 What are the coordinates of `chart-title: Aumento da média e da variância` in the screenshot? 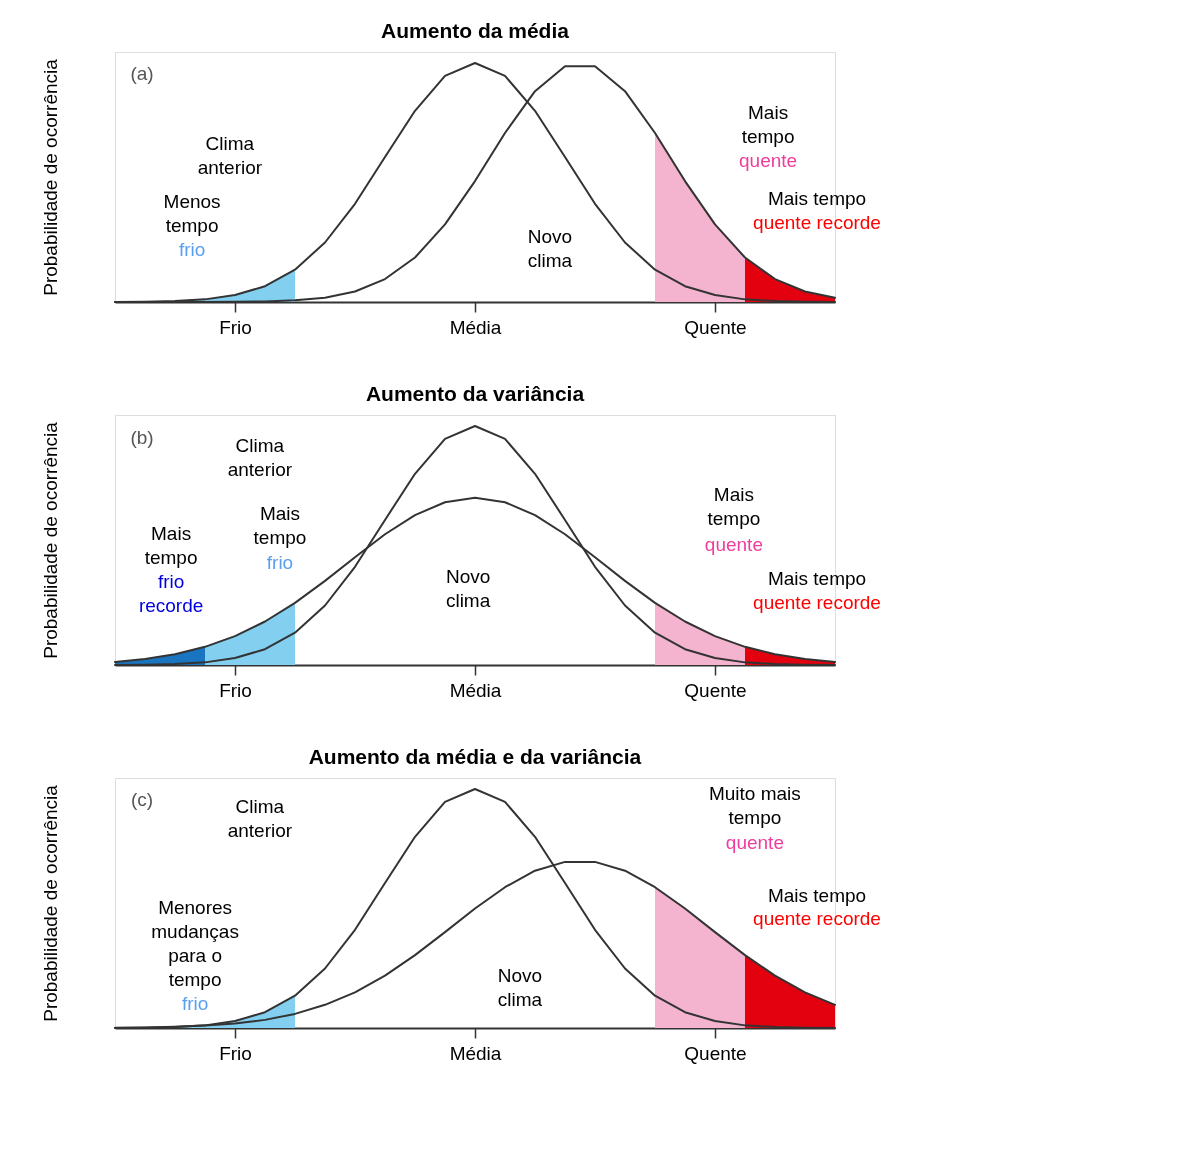 It's located at (475, 756).